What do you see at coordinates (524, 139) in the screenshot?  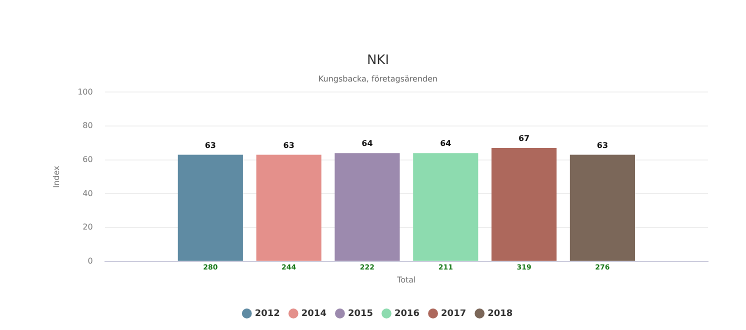 I see `data-label: 67` at bounding box center [524, 139].